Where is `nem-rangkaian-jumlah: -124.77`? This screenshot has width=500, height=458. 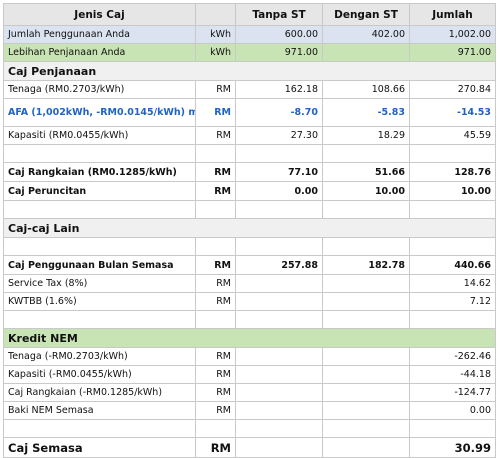
nem-rangkaian-jumlah: -124.77 is located at coordinates (452, 392).